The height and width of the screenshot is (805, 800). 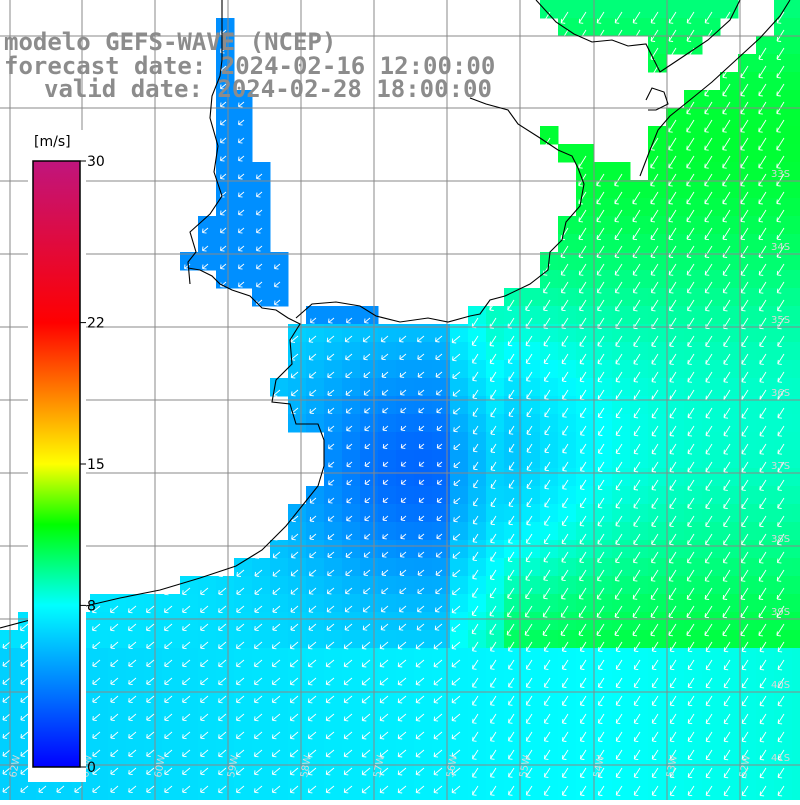 What do you see at coordinates (160, 766) in the screenshot?
I see `longitude-label: 60W` at bounding box center [160, 766].